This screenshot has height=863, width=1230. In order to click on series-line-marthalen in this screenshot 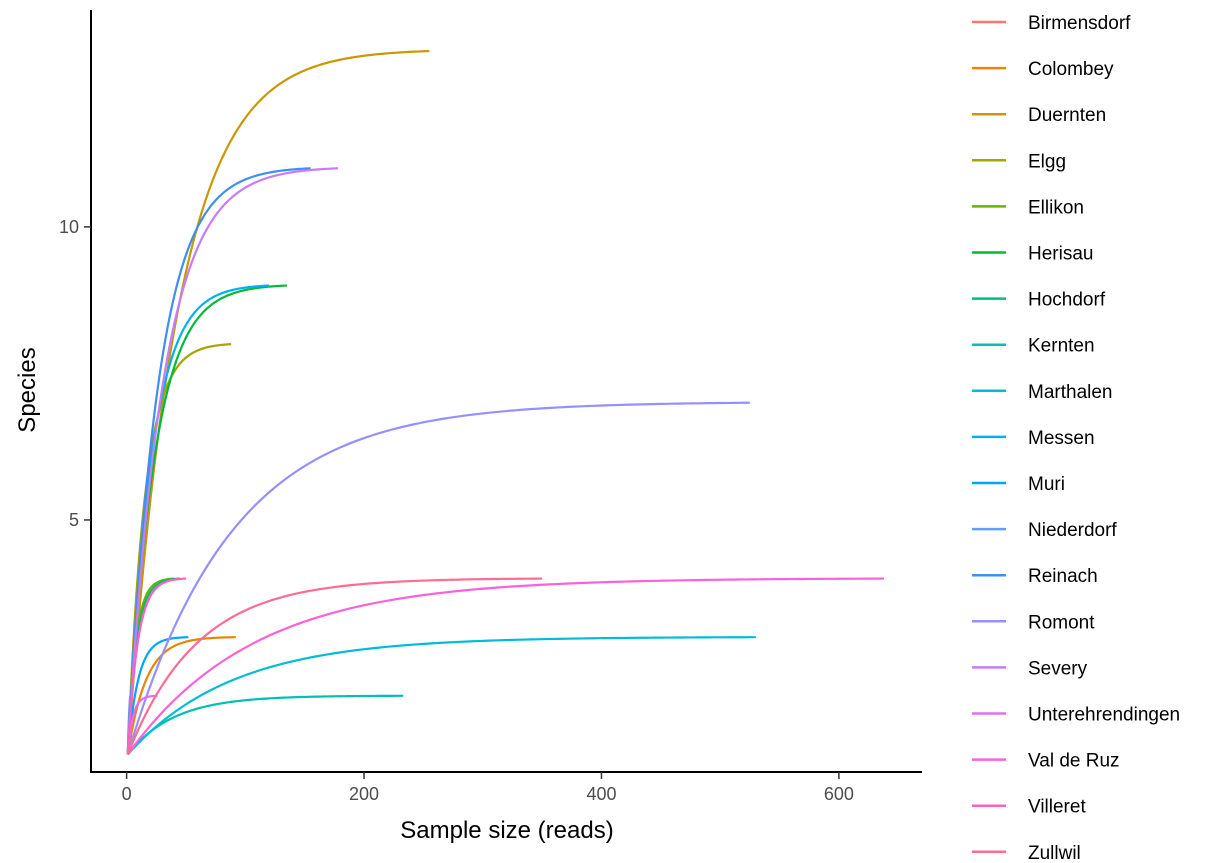, I will do `click(441, 696)`.